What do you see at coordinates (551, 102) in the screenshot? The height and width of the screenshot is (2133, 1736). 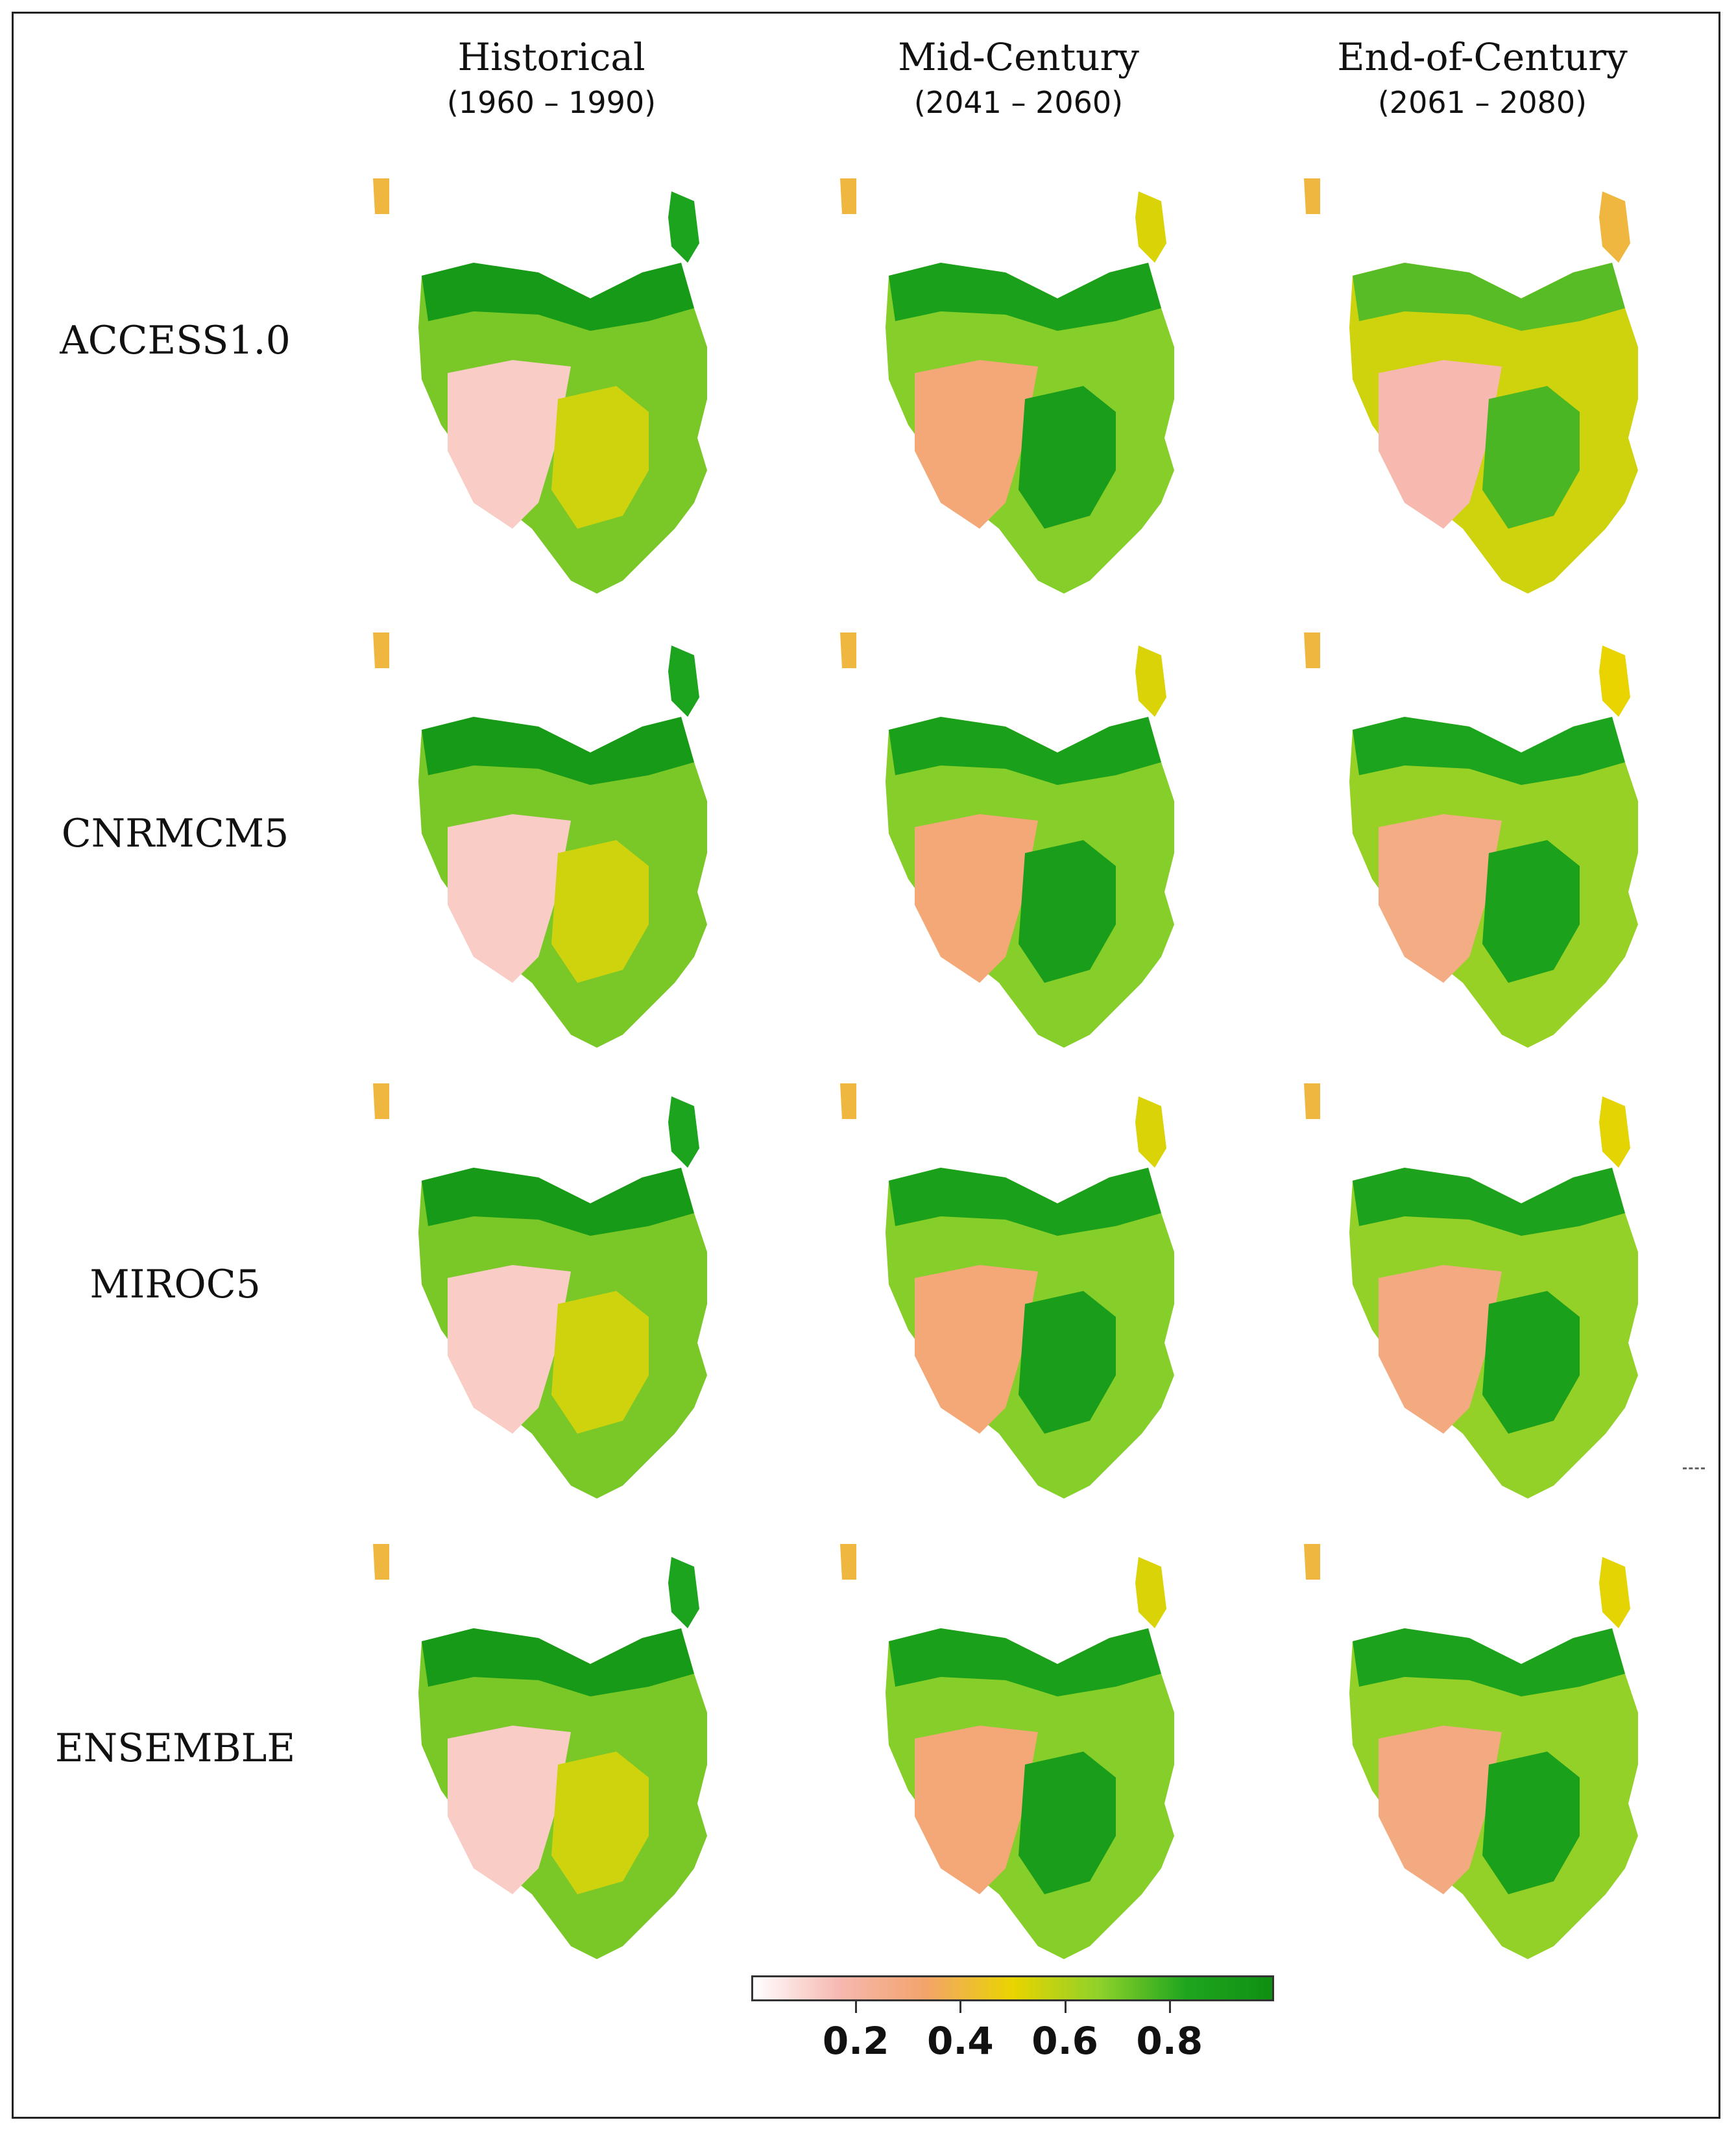 I see `column-period: (1960 – 1990)` at bounding box center [551, 102].